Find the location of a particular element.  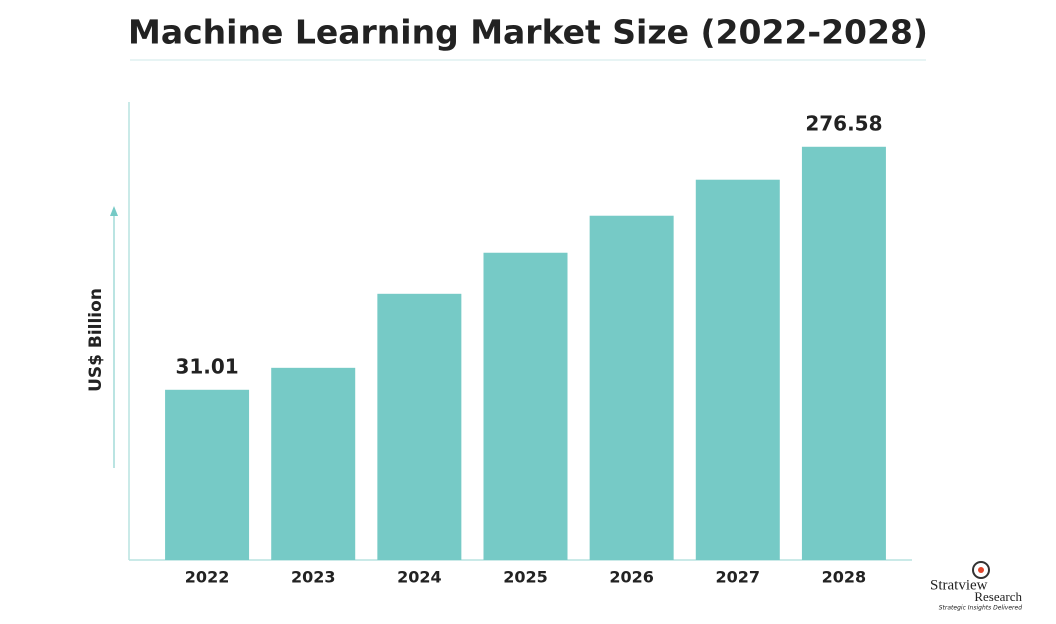

chart-title: Machine Learning Market Size (2022-2028) is located at coordinates (528, 32).